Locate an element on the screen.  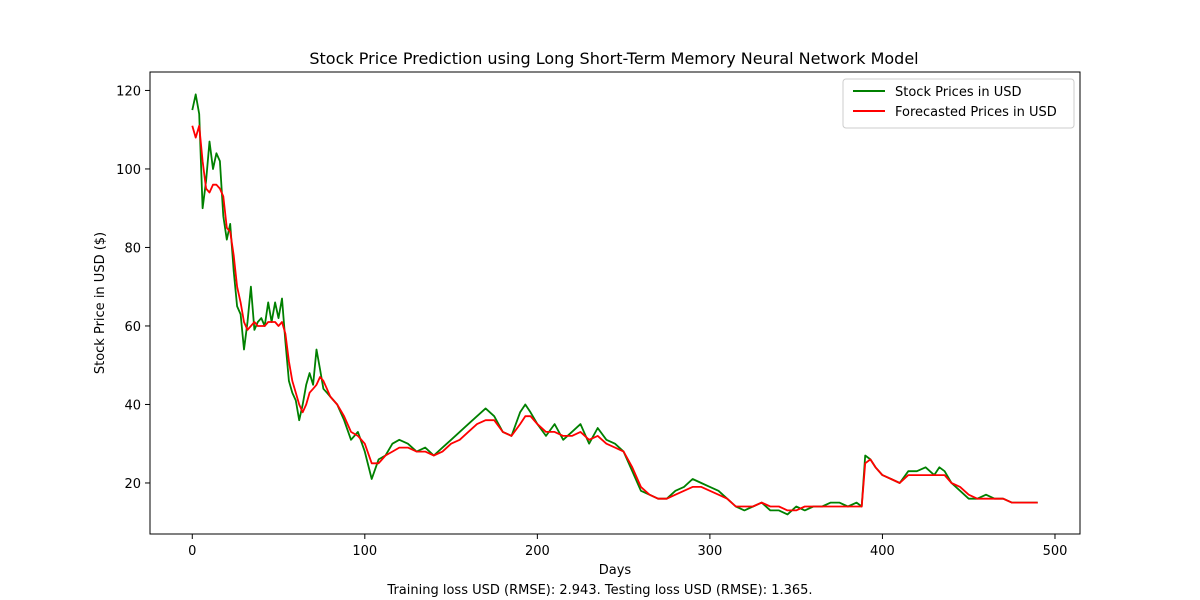
x-tick-label: 400 is located at coordinates (882, 551).